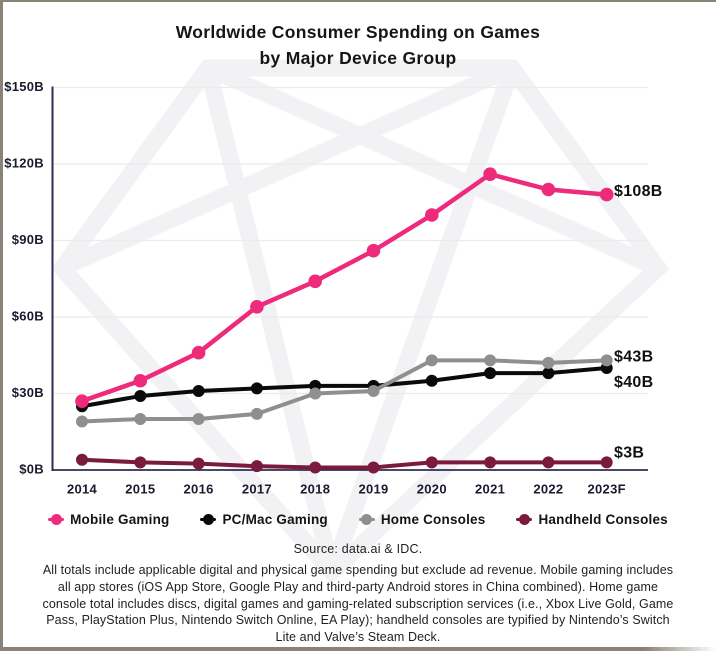 This screenshot has width=716, height=651. Describe the element at coordinates (633, 382) in the screenshot. I see `series-end-label: $40B` at that location.